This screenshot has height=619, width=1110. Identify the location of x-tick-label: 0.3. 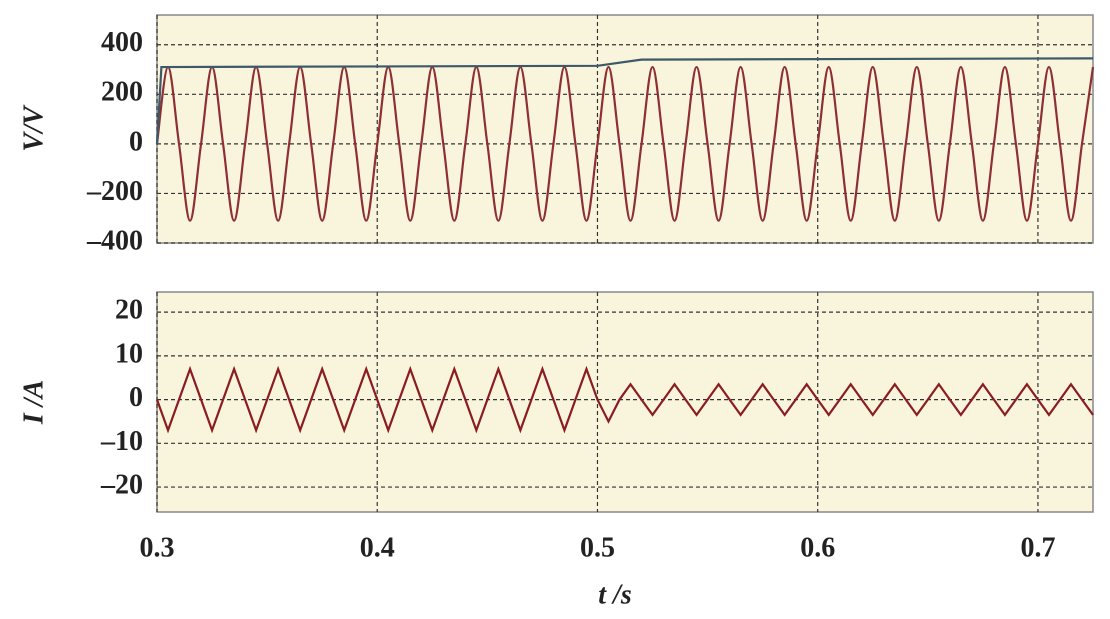
(157, 547).